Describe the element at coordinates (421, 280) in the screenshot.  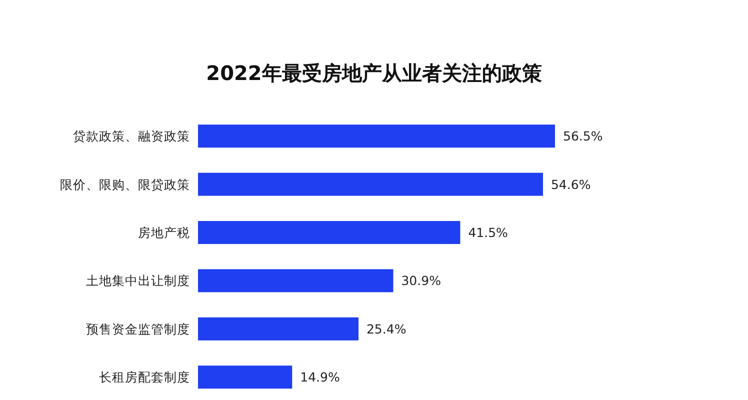
I see `data-label: 30.9%` at that location.